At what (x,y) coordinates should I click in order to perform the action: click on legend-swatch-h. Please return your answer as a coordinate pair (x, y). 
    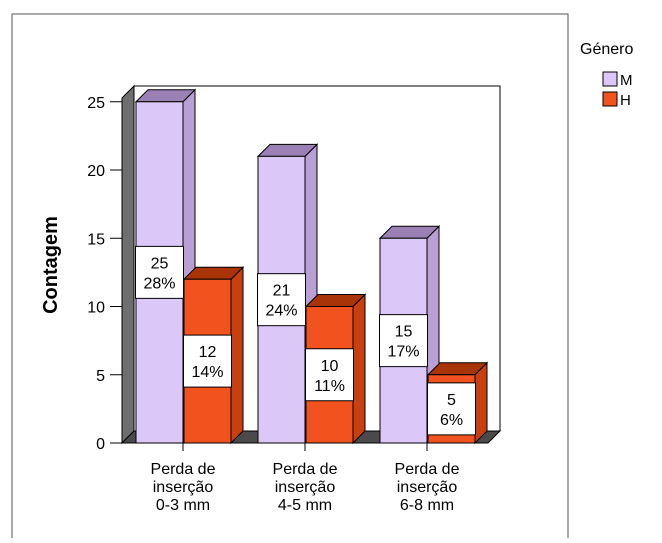
    Looking at the image, I should click on (610, 99).